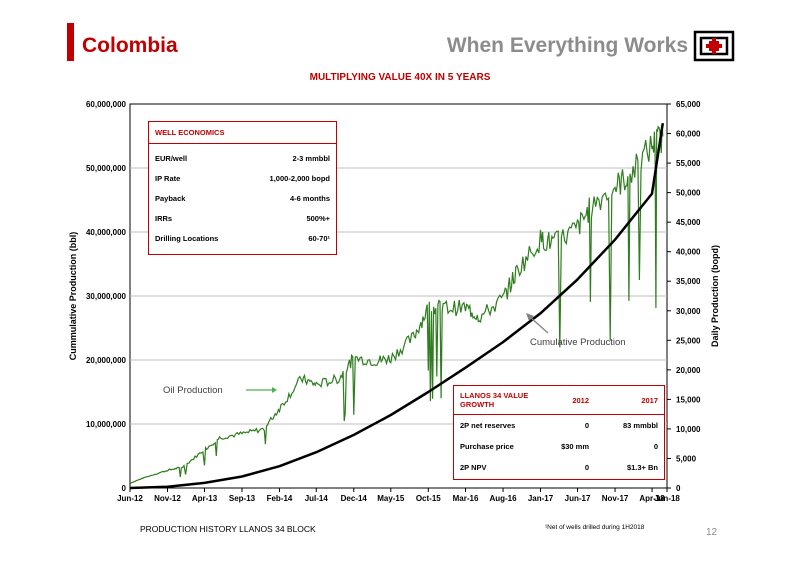 The width and height of the screenshot is (800, 565). I want to click on value-growth-value: $30 mm, so click(575, 446).